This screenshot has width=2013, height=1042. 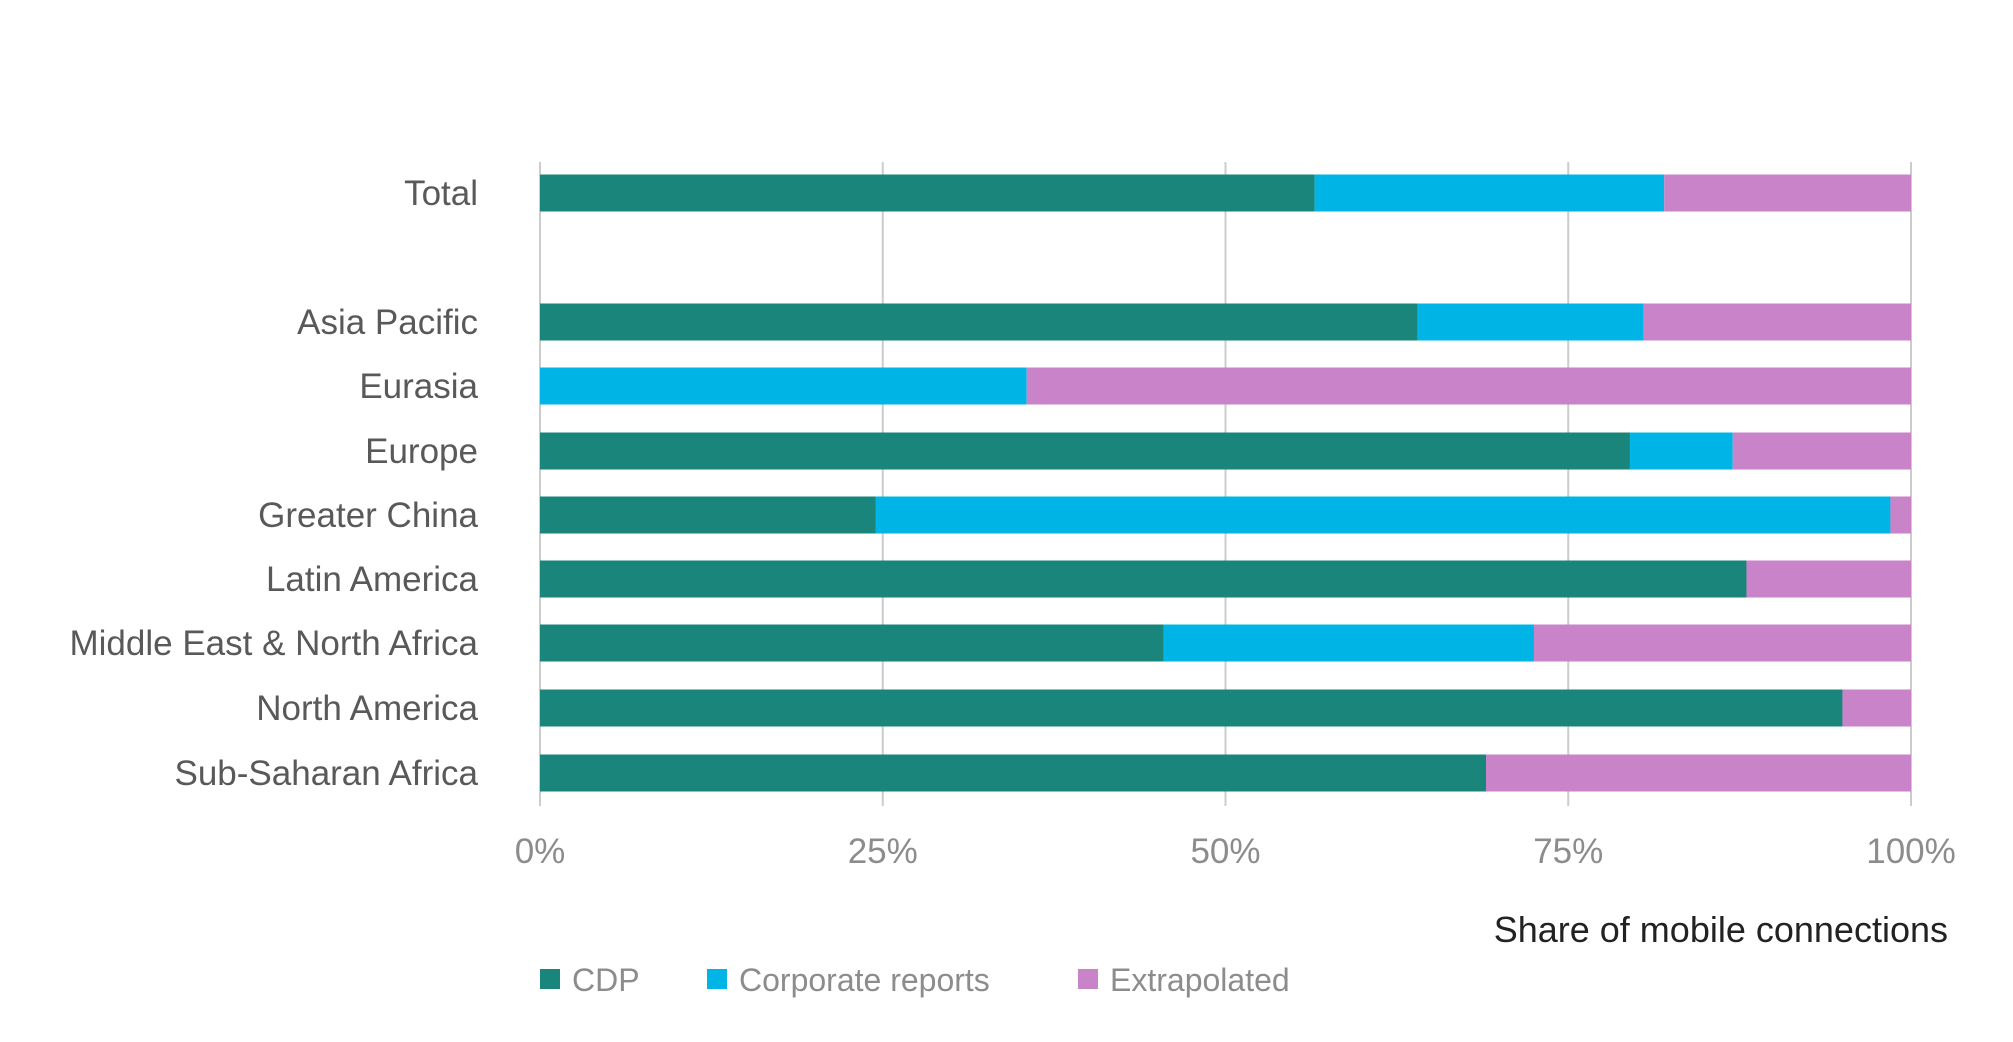 I want to click on x-axis-title: Share of mobile connections, so click(x=1721, y=929).